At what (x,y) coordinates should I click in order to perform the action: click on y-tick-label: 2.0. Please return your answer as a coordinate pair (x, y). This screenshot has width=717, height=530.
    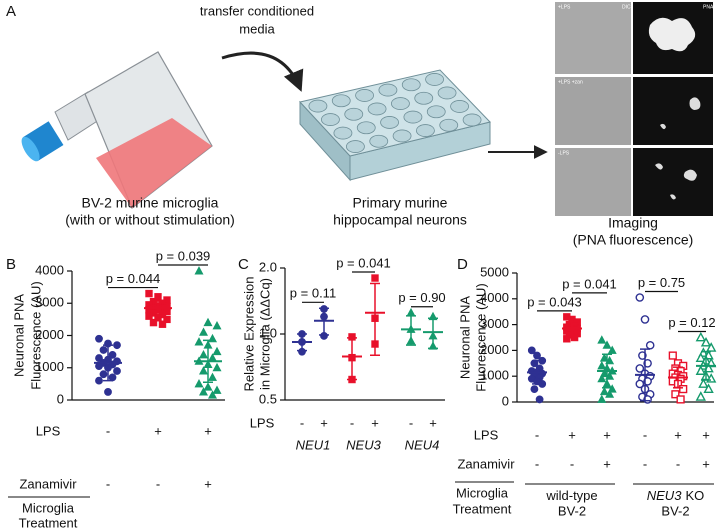
    Looking at the image, I should click on (268, 266).